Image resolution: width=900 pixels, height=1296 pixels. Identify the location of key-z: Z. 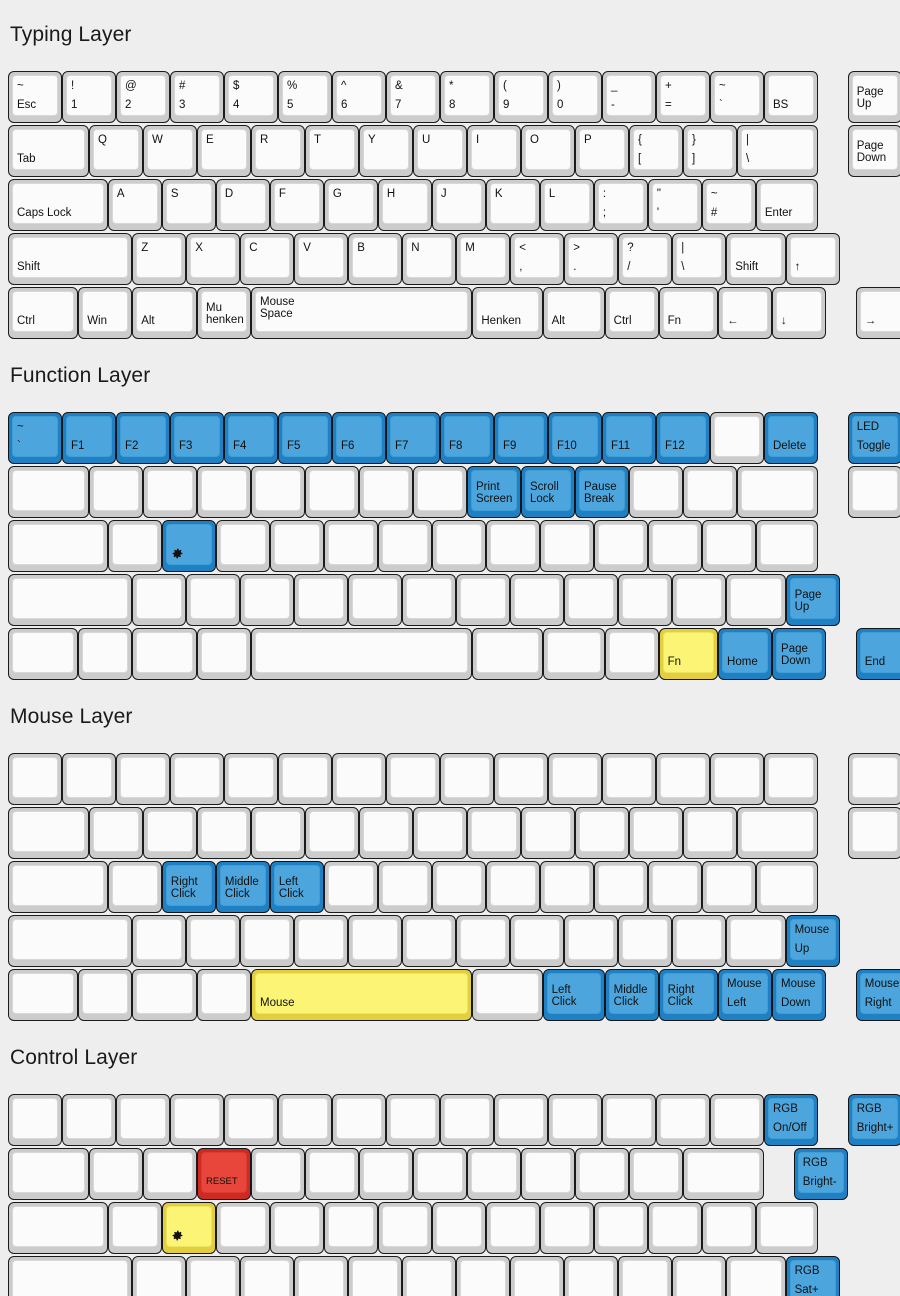
(159, 258).